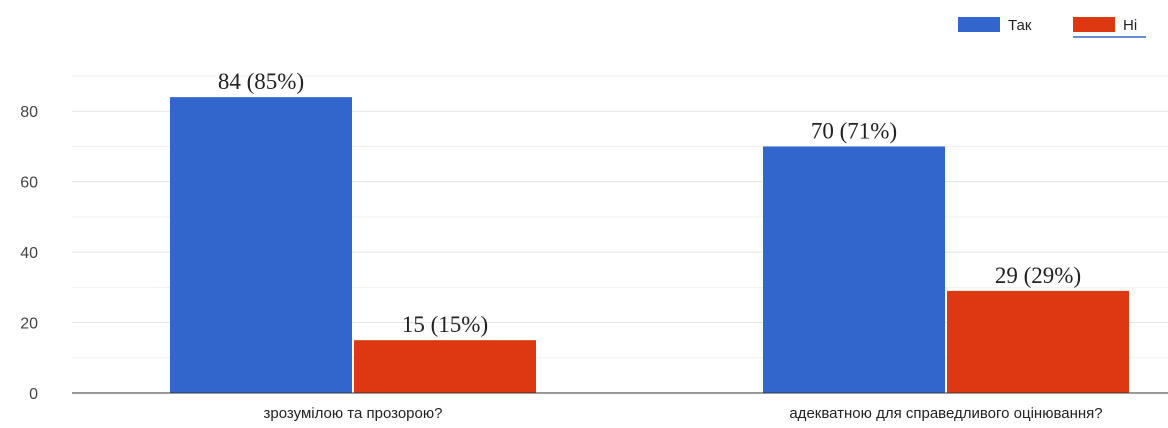 The height and width of the screenshot is (428, 1168). Describe the element at coordinates (261, 81) in the screenshot. I see `data-label: 84 (85%)` at that location.